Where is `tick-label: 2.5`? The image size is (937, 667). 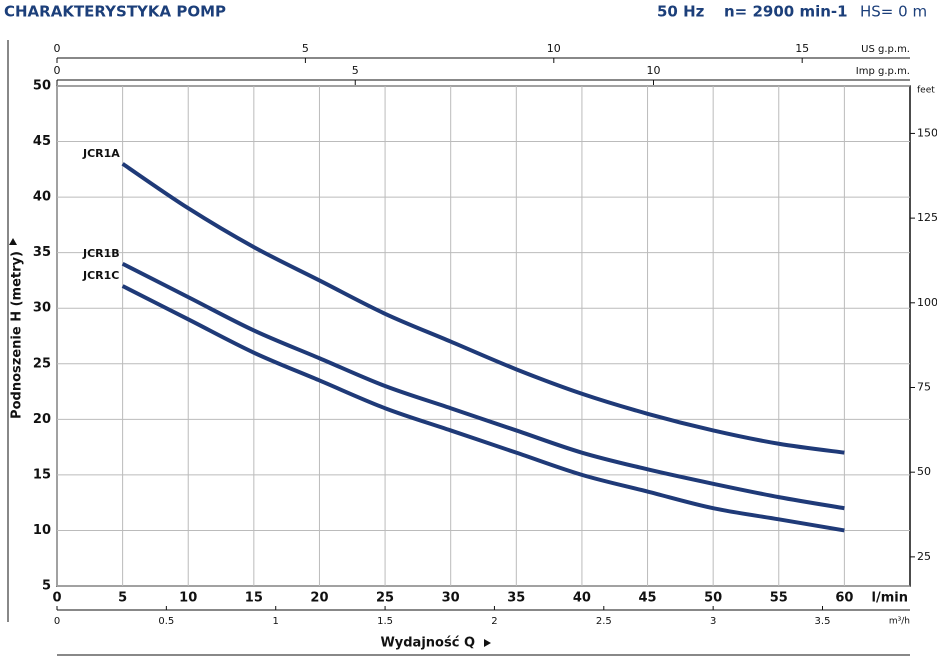
tick-label: 2.5 is located at coordinates (604, 621).